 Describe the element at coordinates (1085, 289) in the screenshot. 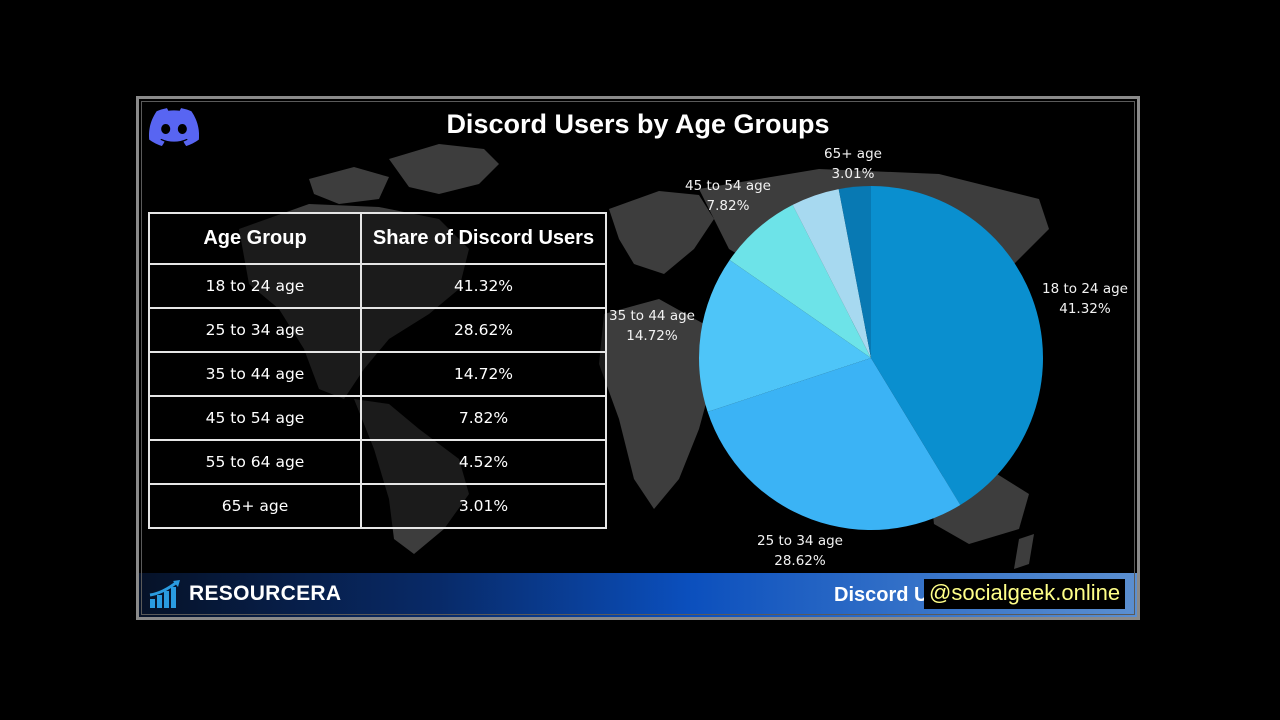

I see `pie-label-name: 18 to 24 age` at that location.